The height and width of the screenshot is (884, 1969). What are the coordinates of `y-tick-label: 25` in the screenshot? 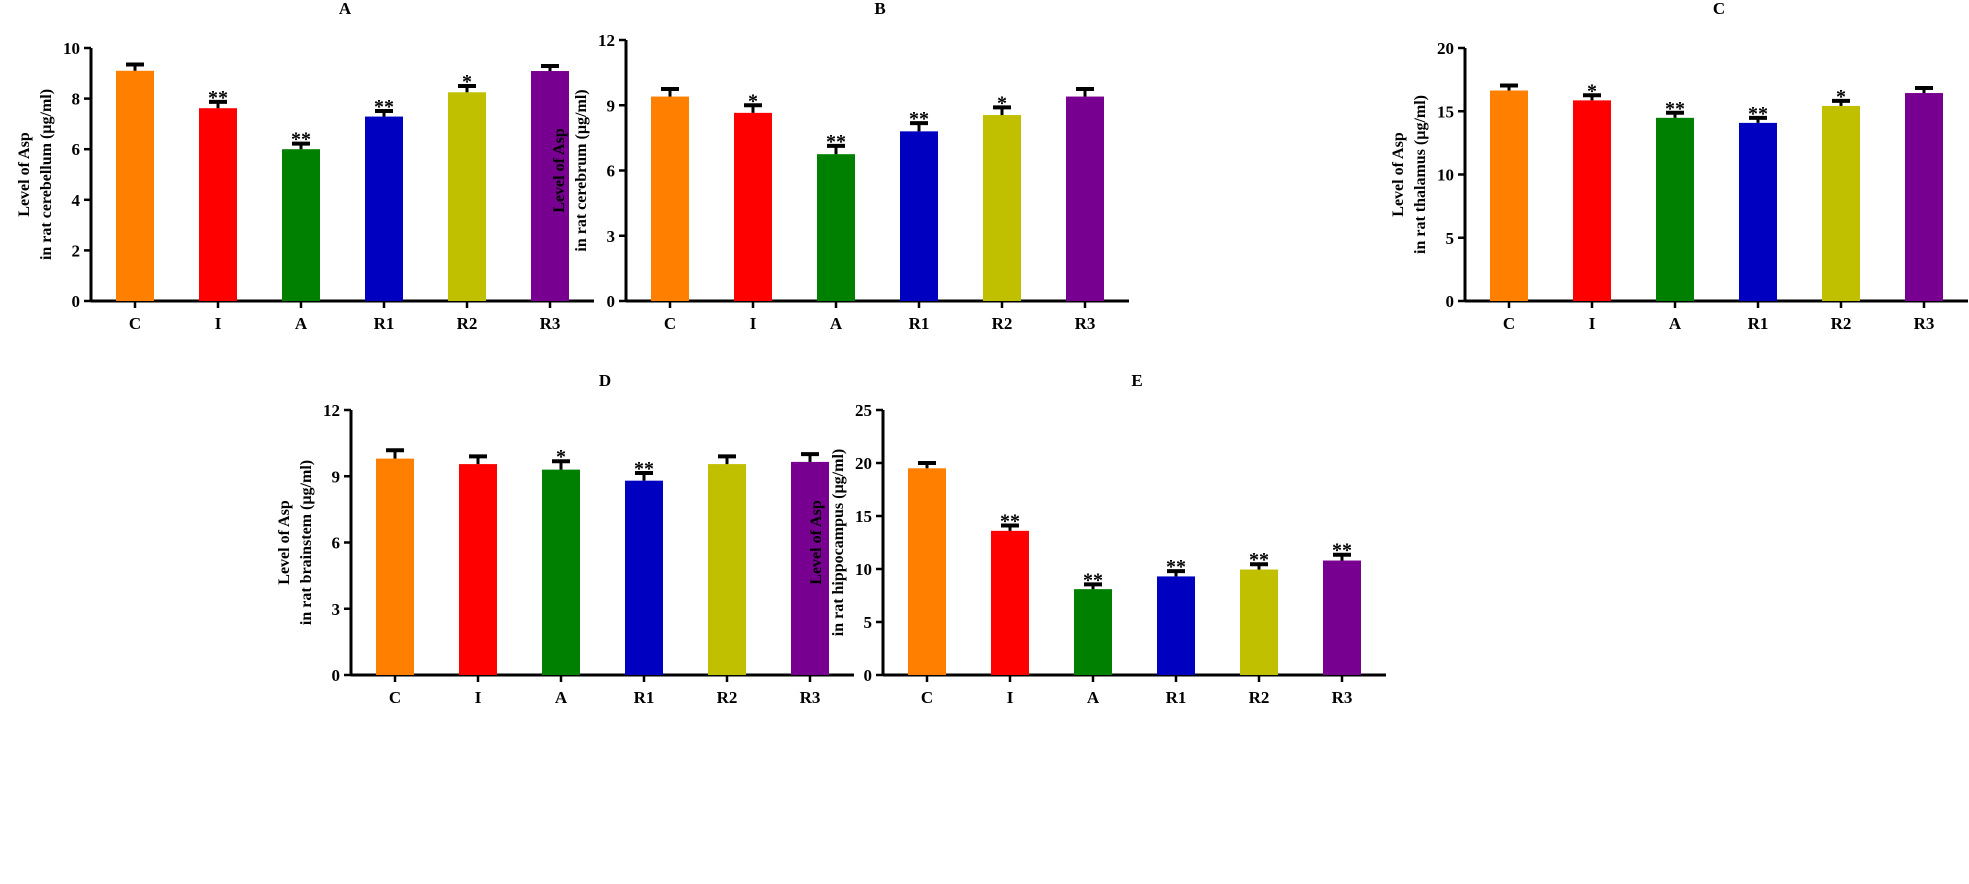 It's located at (863, 410).